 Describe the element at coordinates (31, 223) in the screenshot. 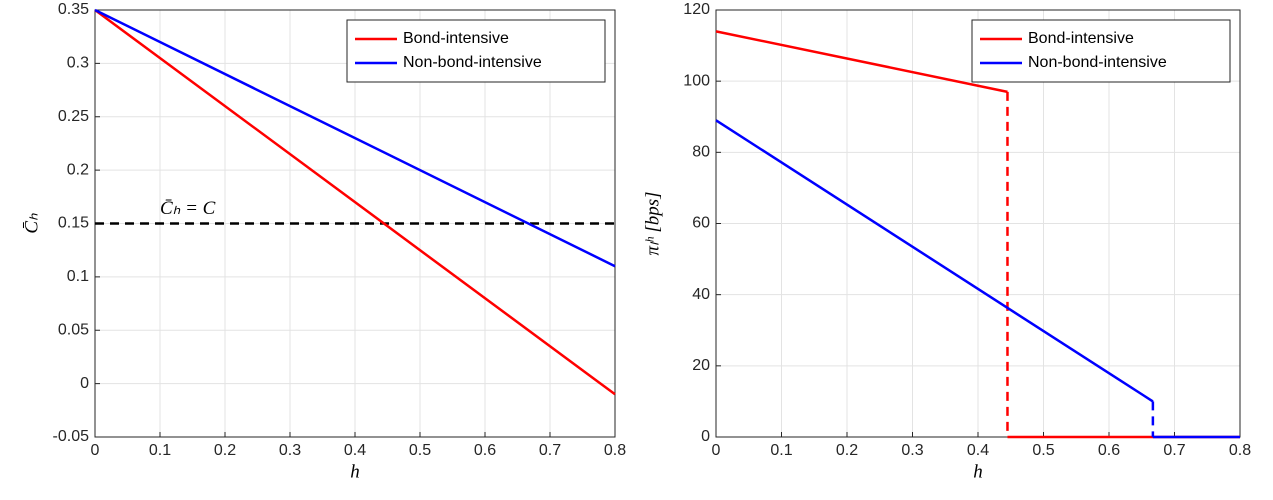

I see `y-axis-label: C̄ₕ` at that location.